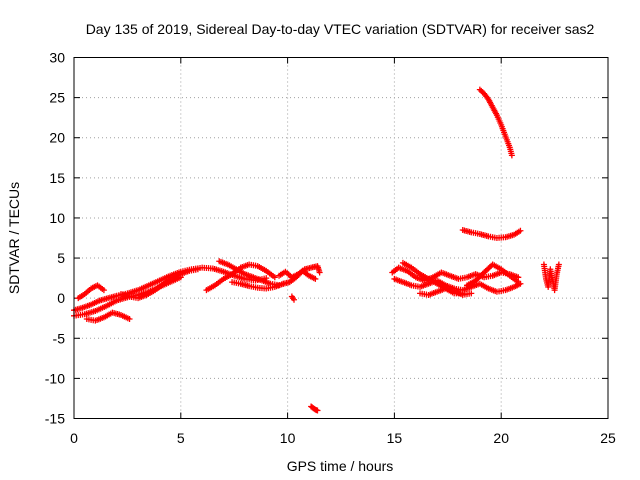 The image size is (640, 480). What do you see at coordinates (57, 98) in the screenshot?
I see `y-tick-label: 25` at bounding box center [57, 98].